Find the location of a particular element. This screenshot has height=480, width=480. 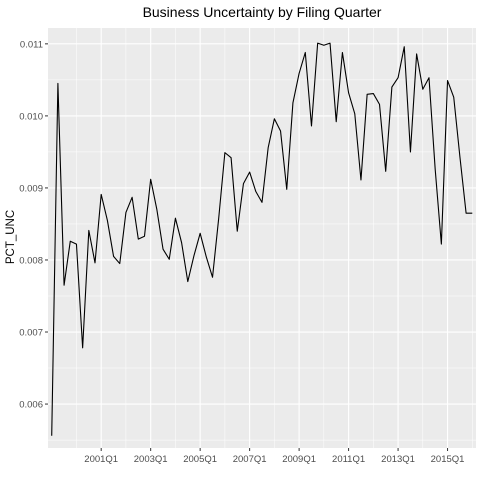

y-tick-label: 0.006 is located at coordinates (31, 405).